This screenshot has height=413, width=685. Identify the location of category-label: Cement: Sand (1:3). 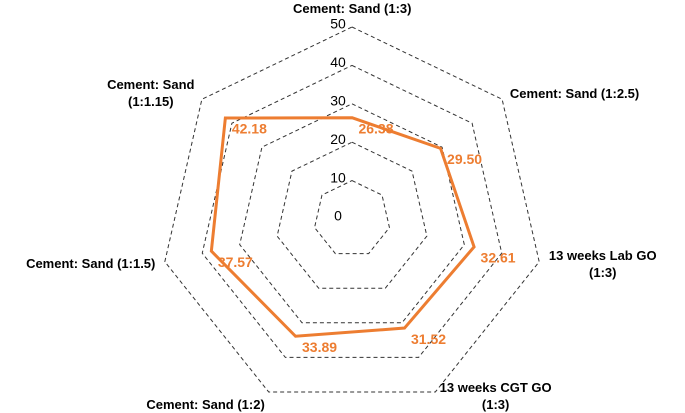
(352, 8).